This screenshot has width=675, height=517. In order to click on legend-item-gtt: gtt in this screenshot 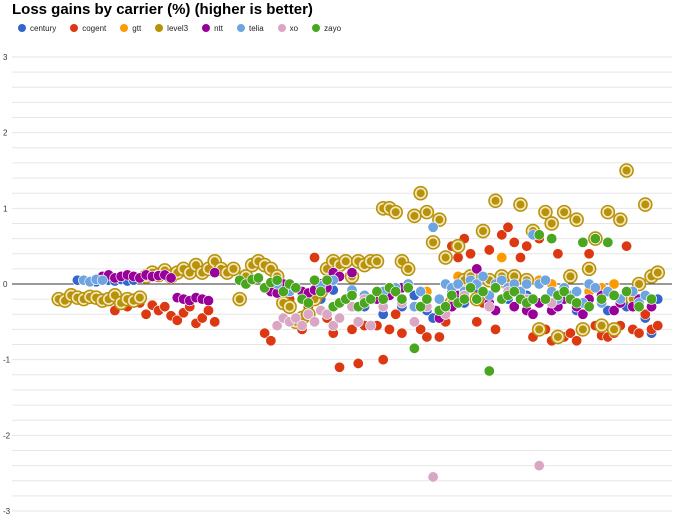, I will do `click(130, 28)`.